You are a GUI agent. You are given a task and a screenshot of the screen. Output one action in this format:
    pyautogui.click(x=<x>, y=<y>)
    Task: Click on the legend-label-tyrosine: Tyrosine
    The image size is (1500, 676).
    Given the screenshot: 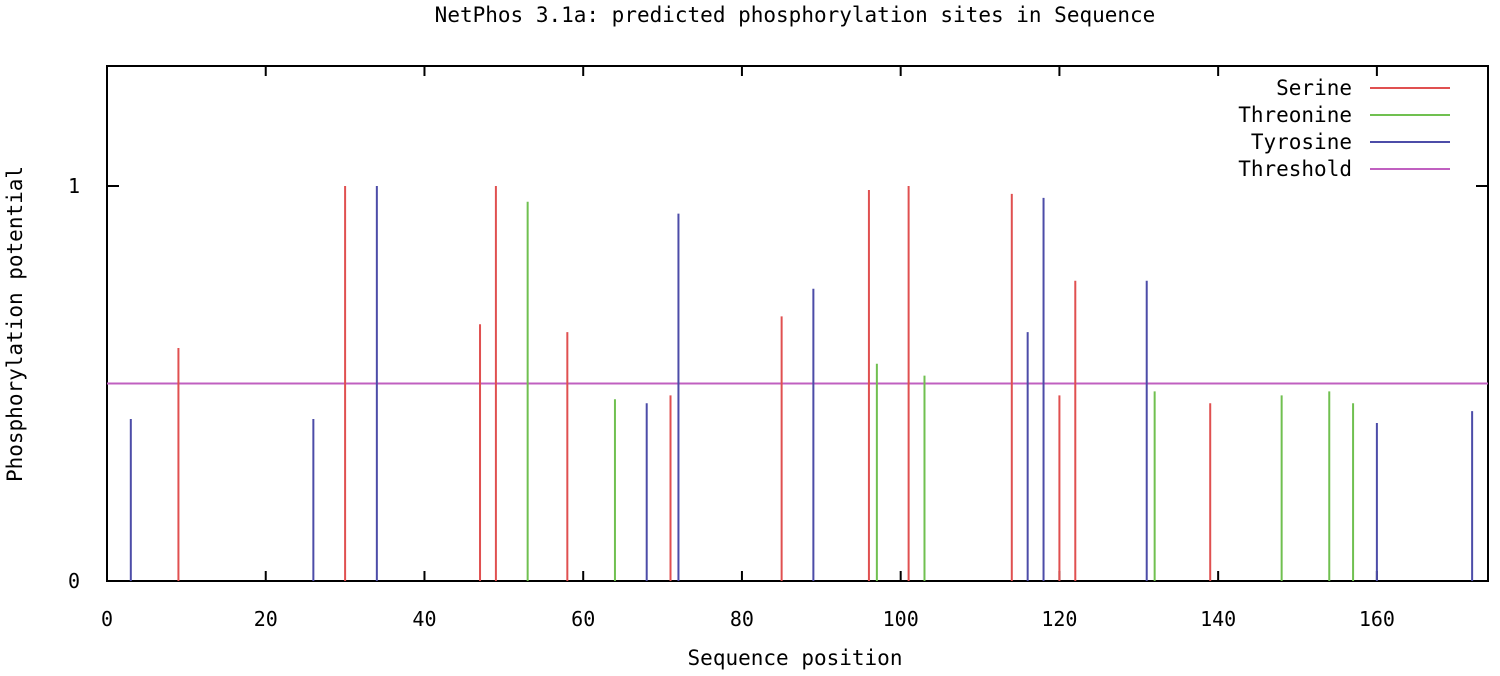 What is the action you would take?
    pyautogui.click(x=1301, y=142)
    